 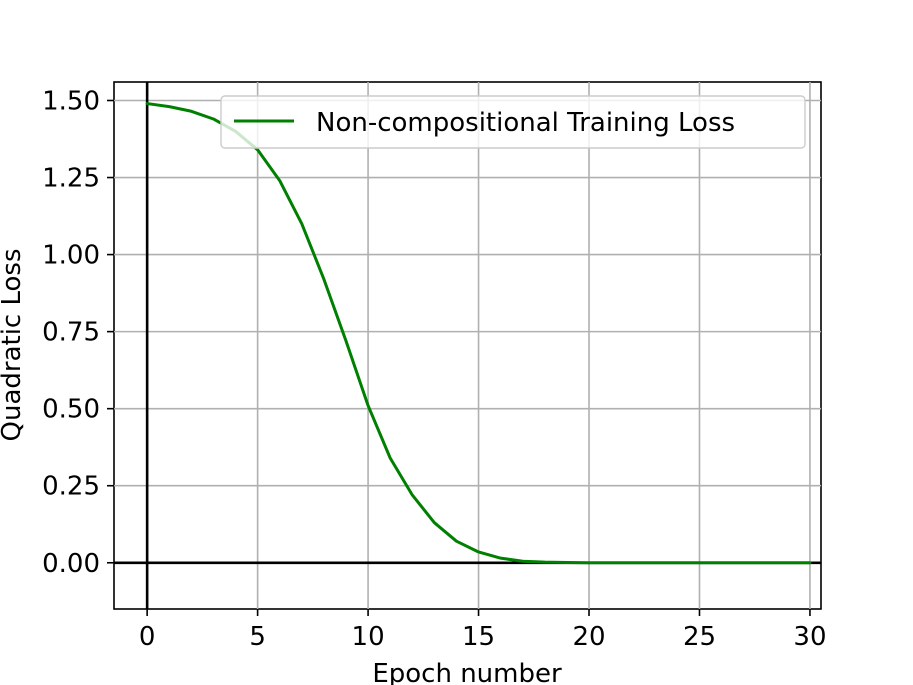 What do you see at coordinates (71, 333) in the screenshot?
I see `y-tick-label: 0.75` at bounding box center [71, 333].